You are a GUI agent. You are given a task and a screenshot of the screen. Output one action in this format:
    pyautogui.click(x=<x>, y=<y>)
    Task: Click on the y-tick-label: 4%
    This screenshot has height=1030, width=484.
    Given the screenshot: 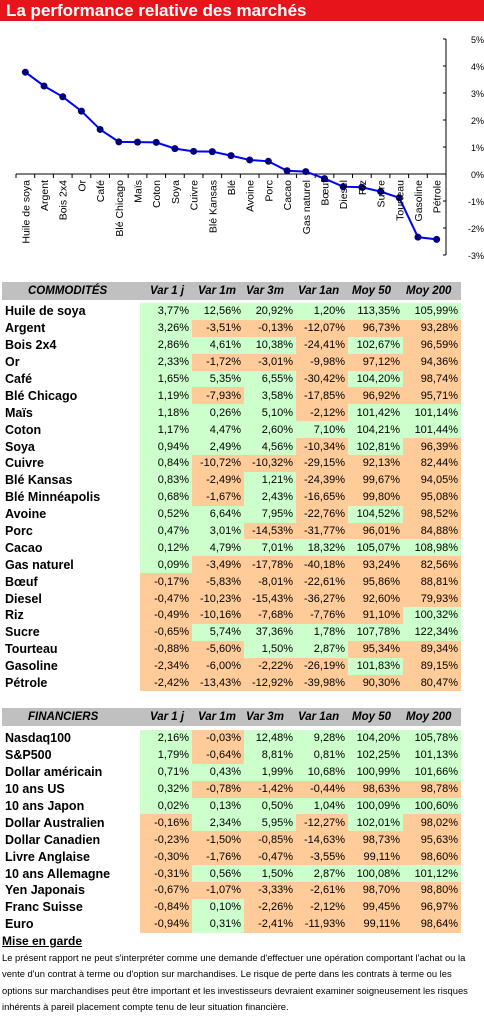 What is the action you would take?
    pyautogui.click(x=477, y=67)
    